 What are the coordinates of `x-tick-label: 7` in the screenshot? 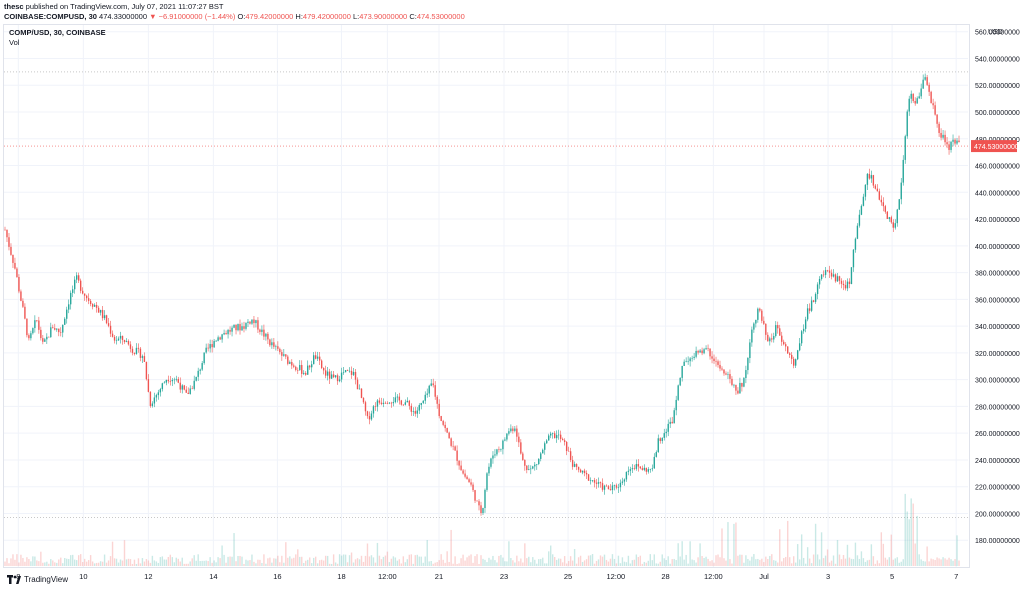 It's located at (956, 576).